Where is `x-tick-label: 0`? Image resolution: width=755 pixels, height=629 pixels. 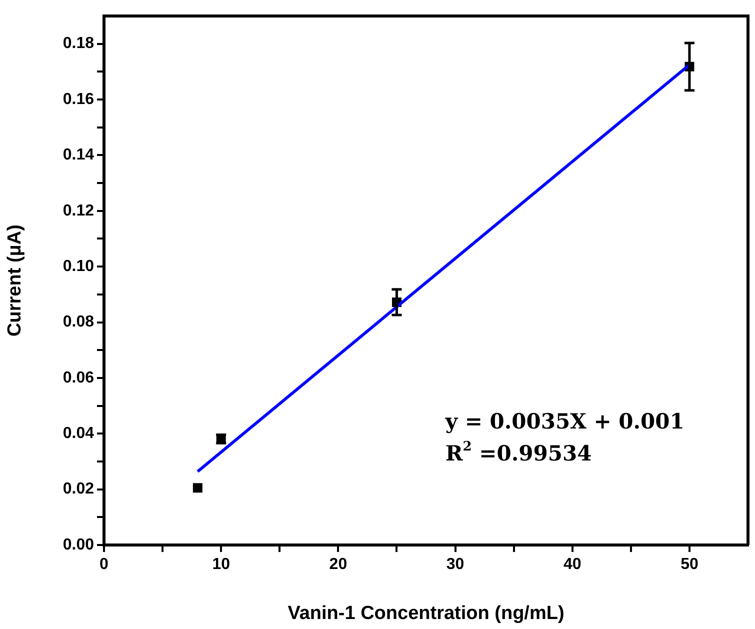
x-tick-label: 0 is located at coordinates (104, 565).